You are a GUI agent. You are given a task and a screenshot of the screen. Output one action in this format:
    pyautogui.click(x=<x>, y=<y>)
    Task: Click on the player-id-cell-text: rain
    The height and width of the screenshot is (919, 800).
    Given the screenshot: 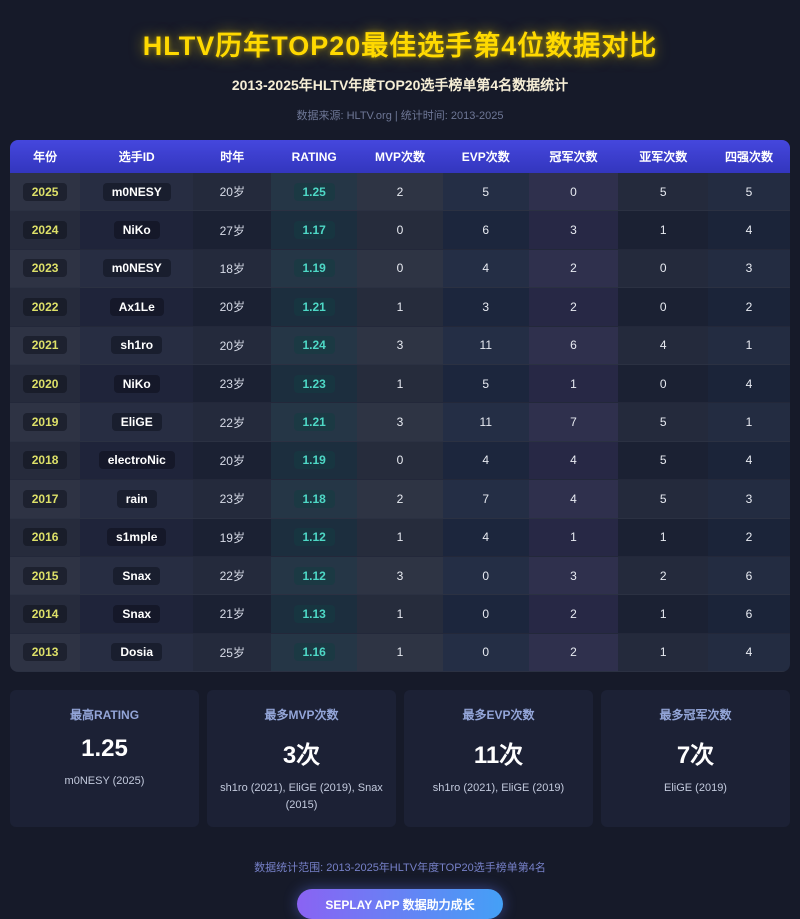 What is the action you would take?
    pyautogui.click(x=136, y=498)
    